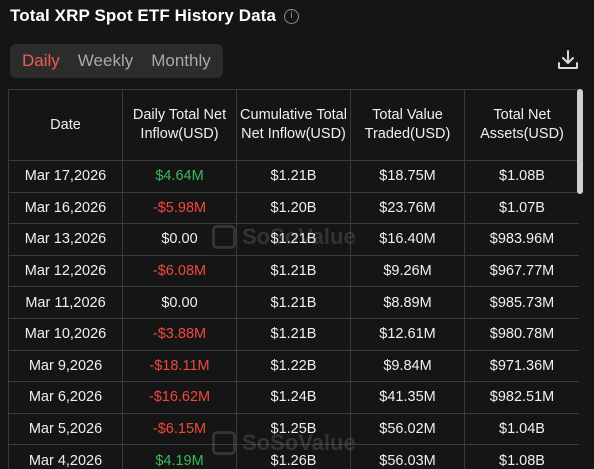  What do you see at coordinates (179, 397) in the screenshot?
I see `cell-daily-inflow: -$16.62M` at bounding box center [179, 397].